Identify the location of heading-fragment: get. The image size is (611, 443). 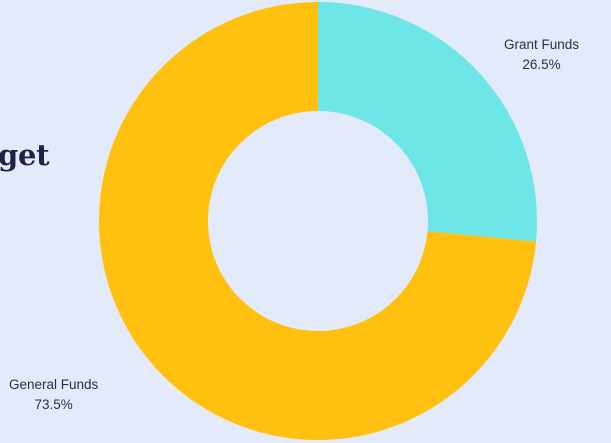
(25, 155).